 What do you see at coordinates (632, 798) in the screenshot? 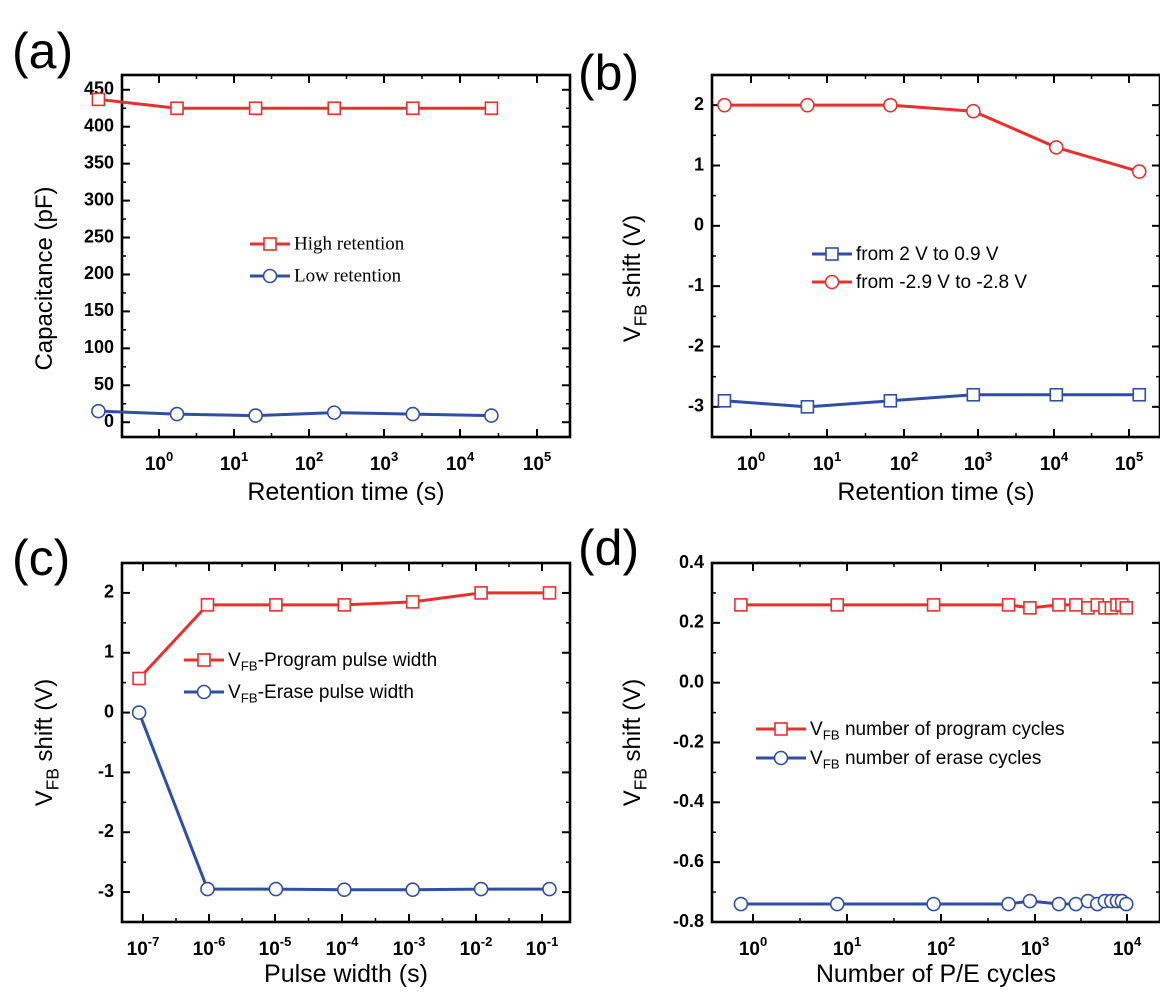
I see `y-axis-label-v: V` at bounding box center [632, 798].